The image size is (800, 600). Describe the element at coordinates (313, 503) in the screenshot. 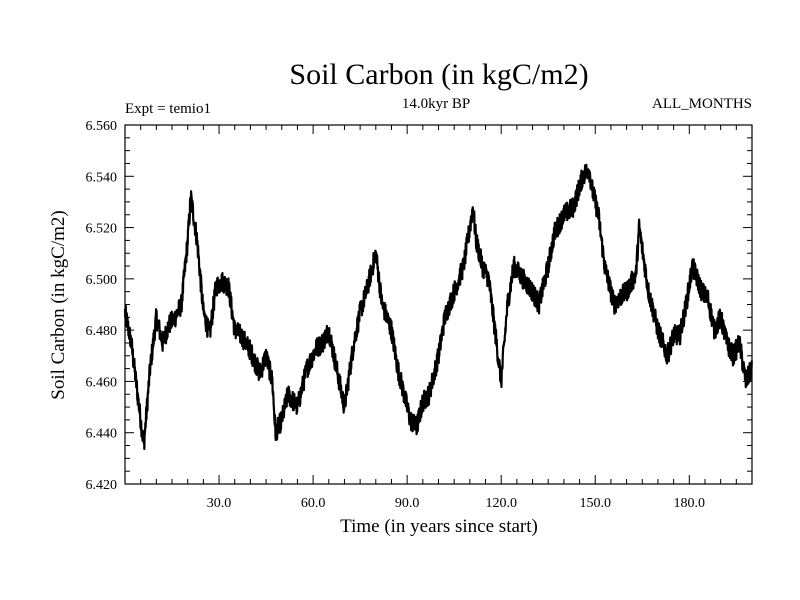

I see `x-tick-label: 60.0` at that location.